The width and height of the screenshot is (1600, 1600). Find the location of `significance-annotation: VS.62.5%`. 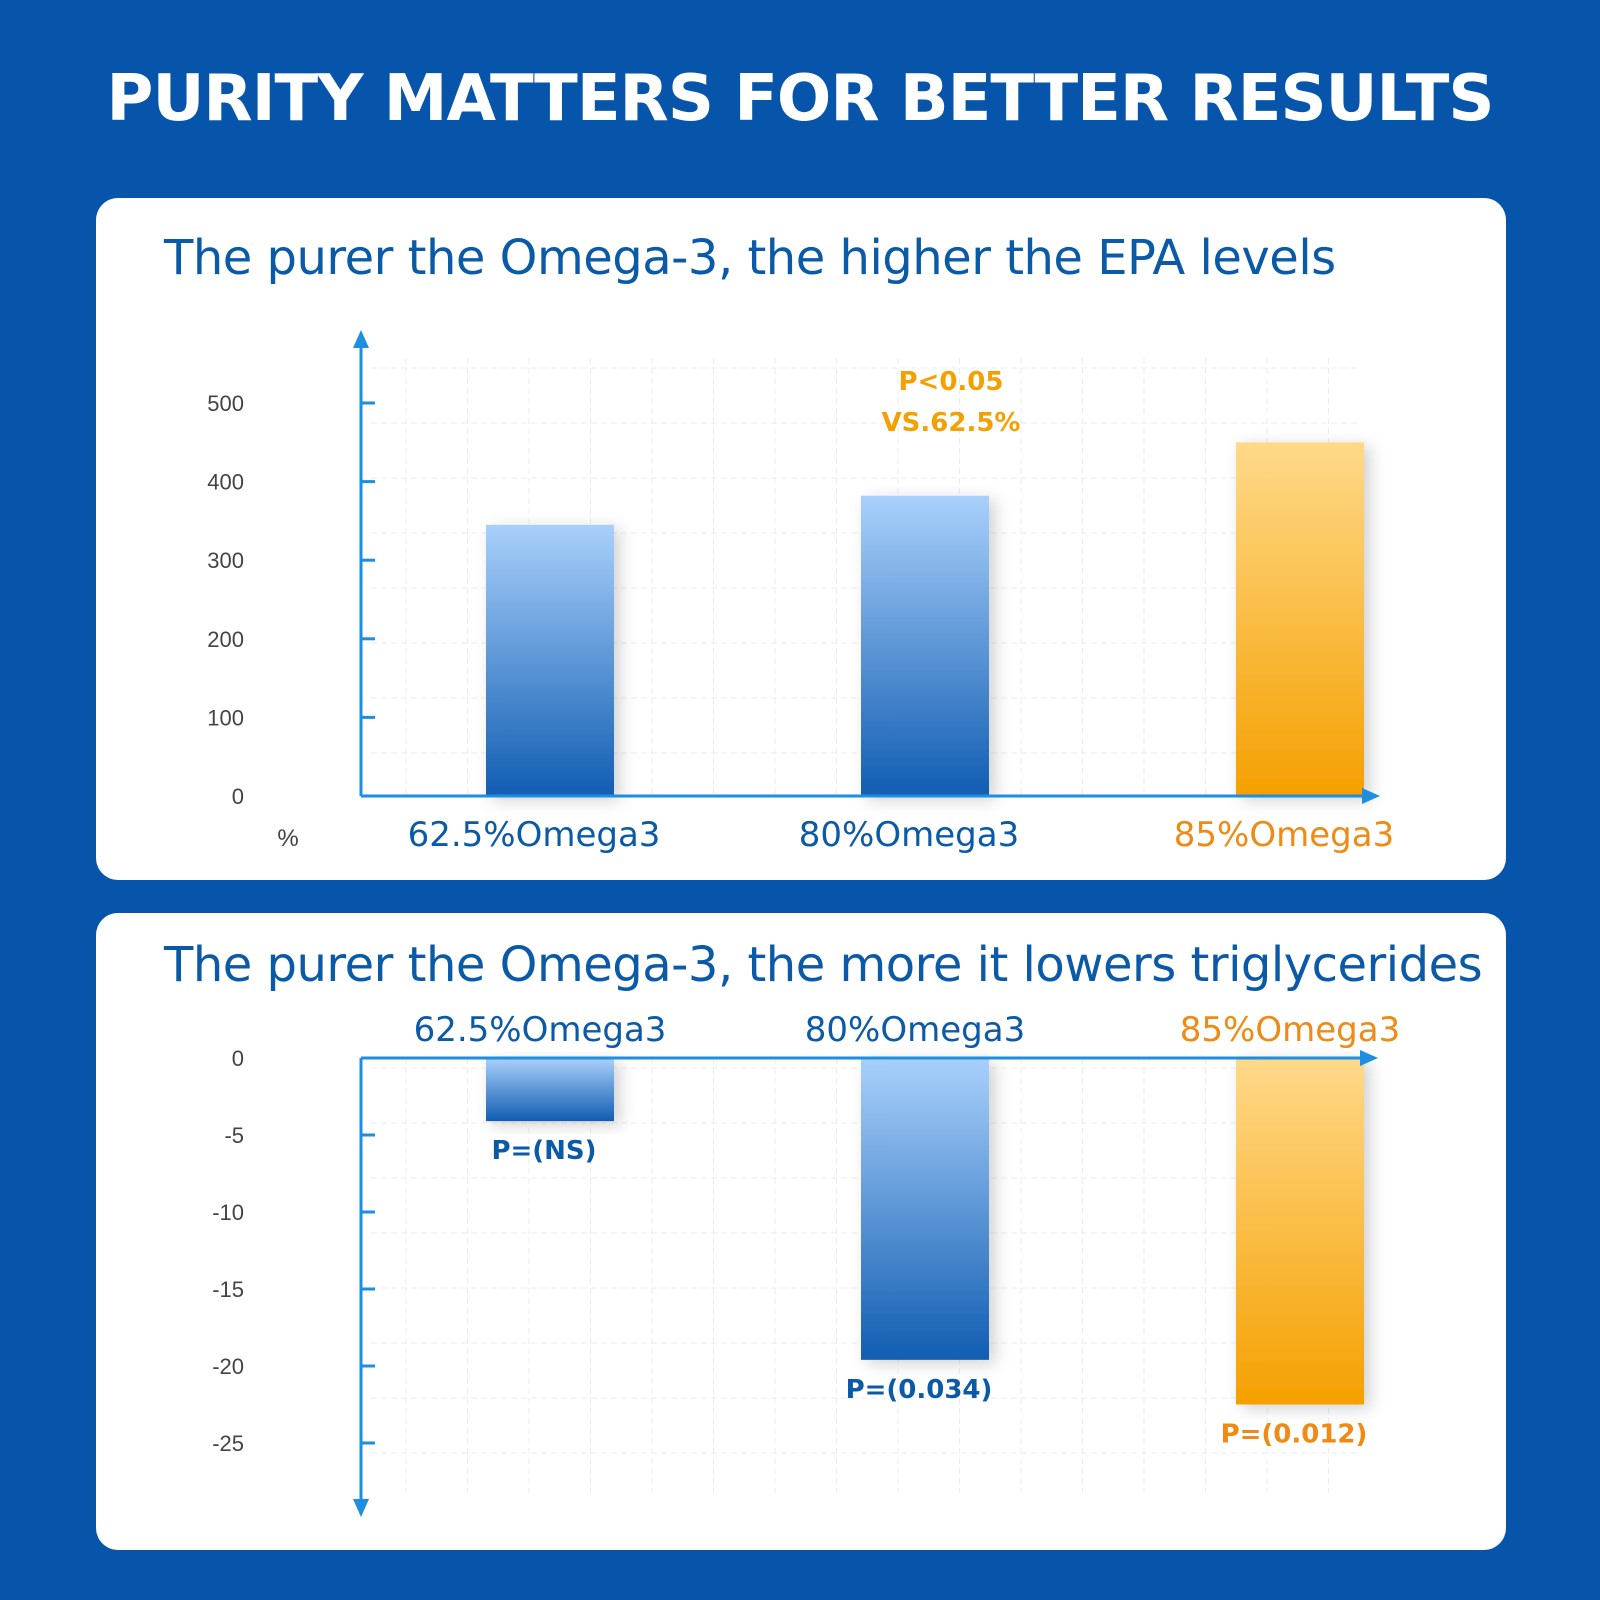

significance-annotation: VS.62.5% is located at coordinates (951, 423).